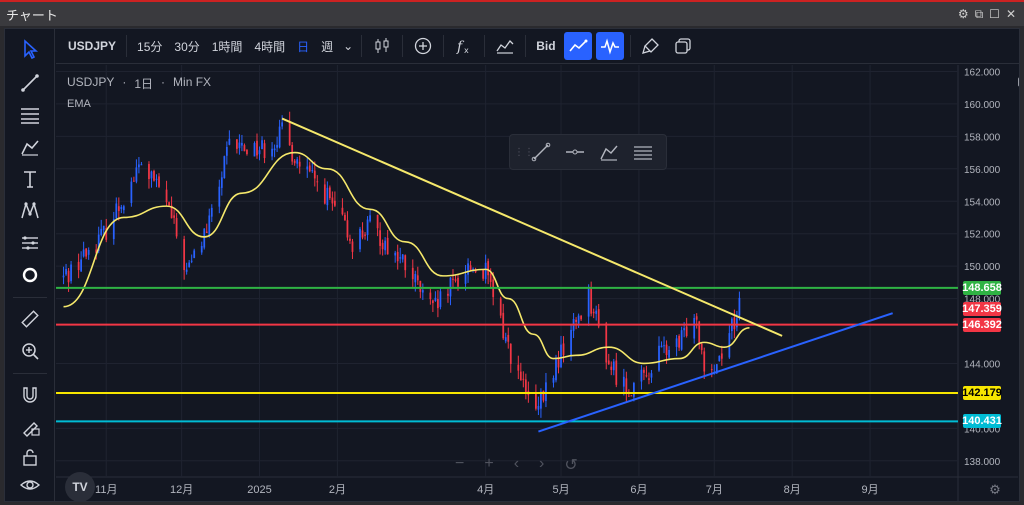 The width and height of the screenshot is (1024, 505). I want to click on zoom-in-button: +, so click(489, 463).